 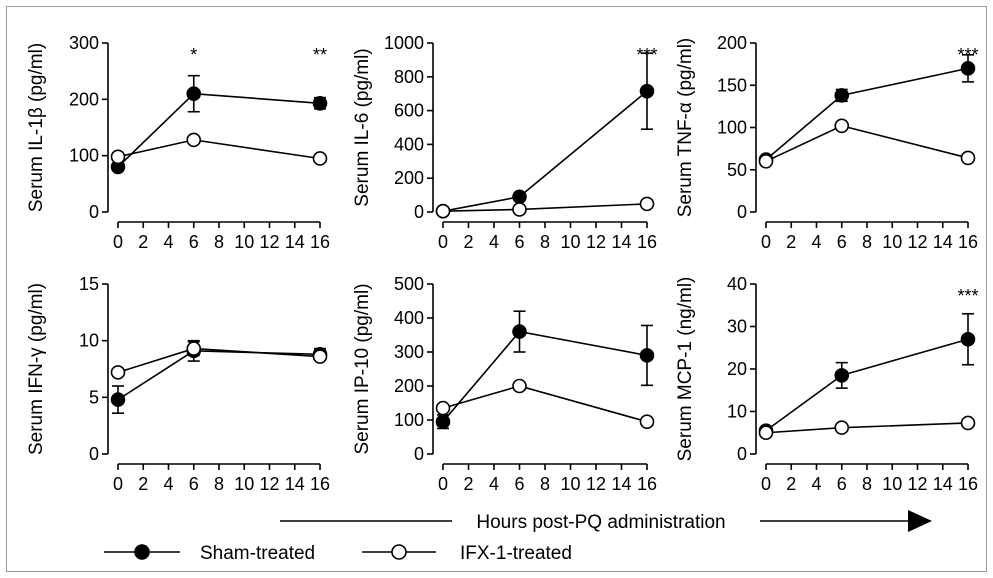 I want to click on y-tick-label: 50, so click(x=737, y=170).